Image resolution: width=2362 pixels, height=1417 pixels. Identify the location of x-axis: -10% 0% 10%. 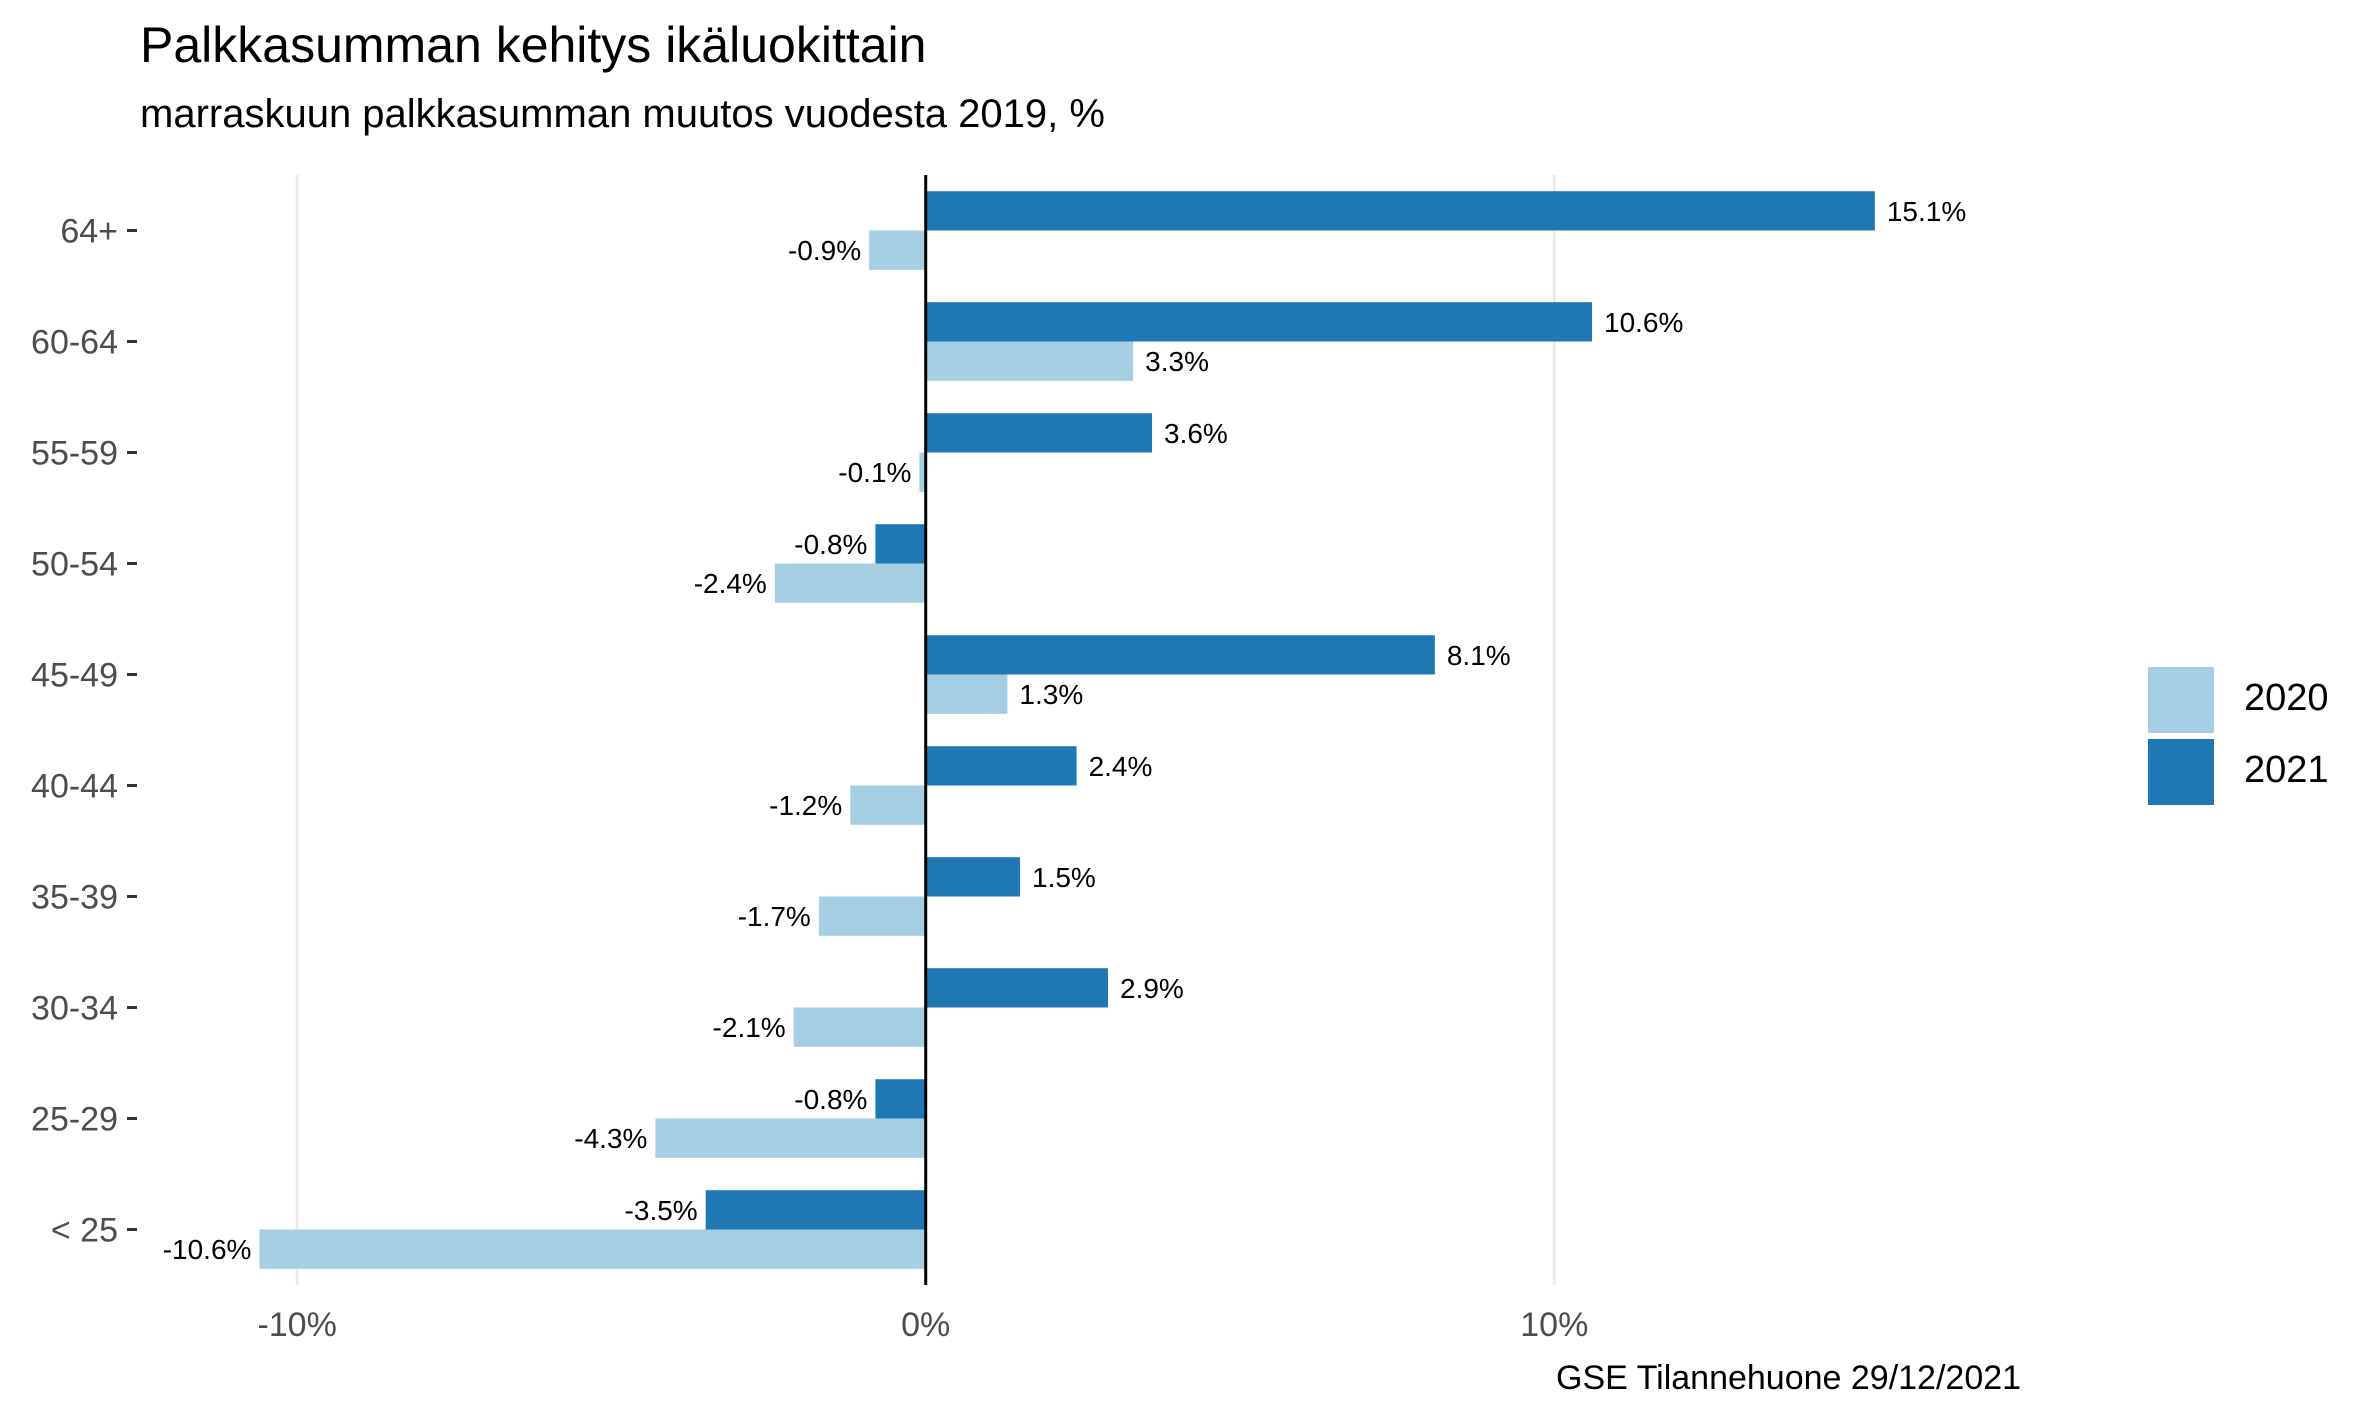
(922, 1325).